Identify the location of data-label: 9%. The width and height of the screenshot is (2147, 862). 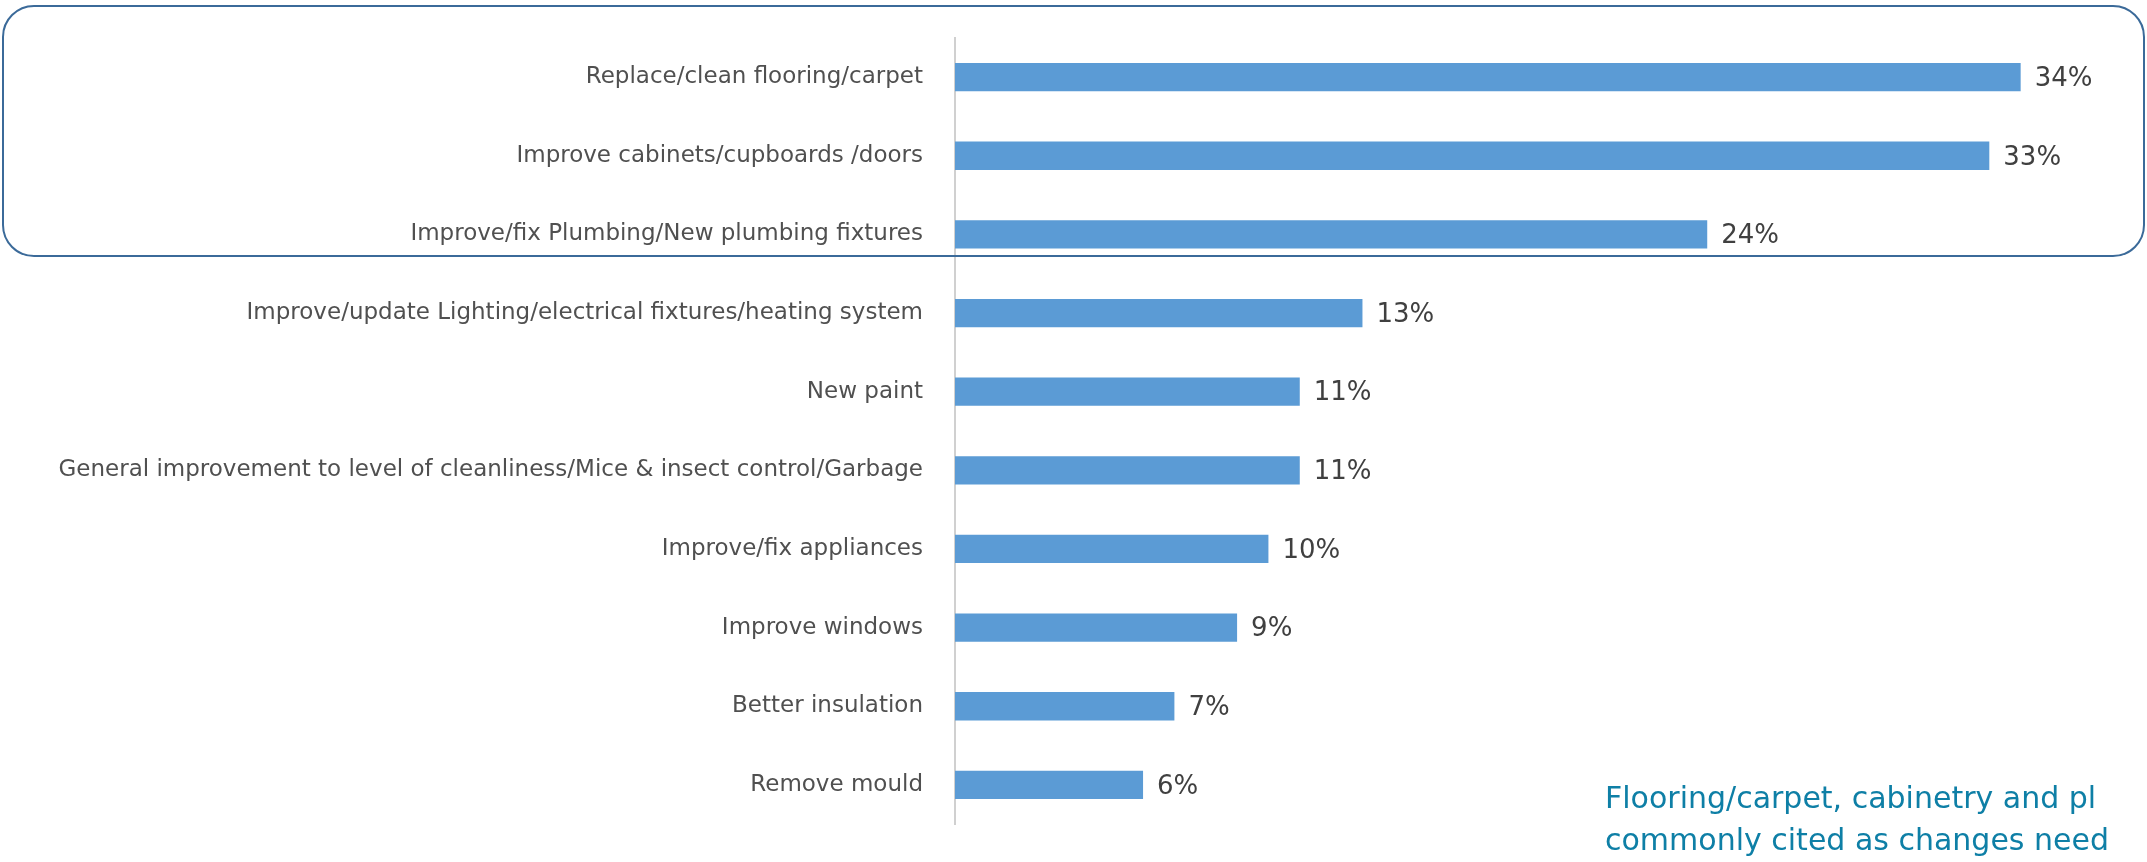
(1272, 627).